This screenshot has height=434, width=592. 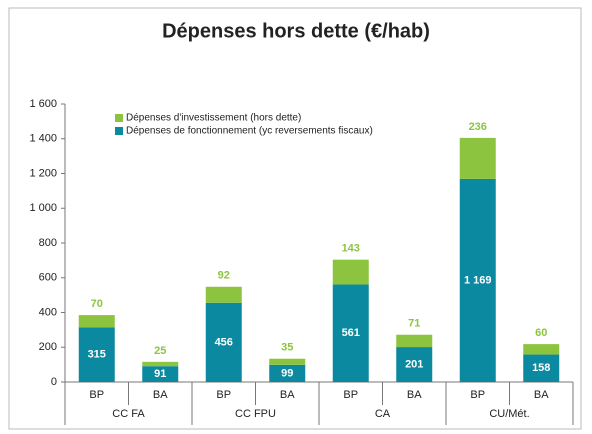 I want to click on value-label: 1 169, so click(x=478, y=280).